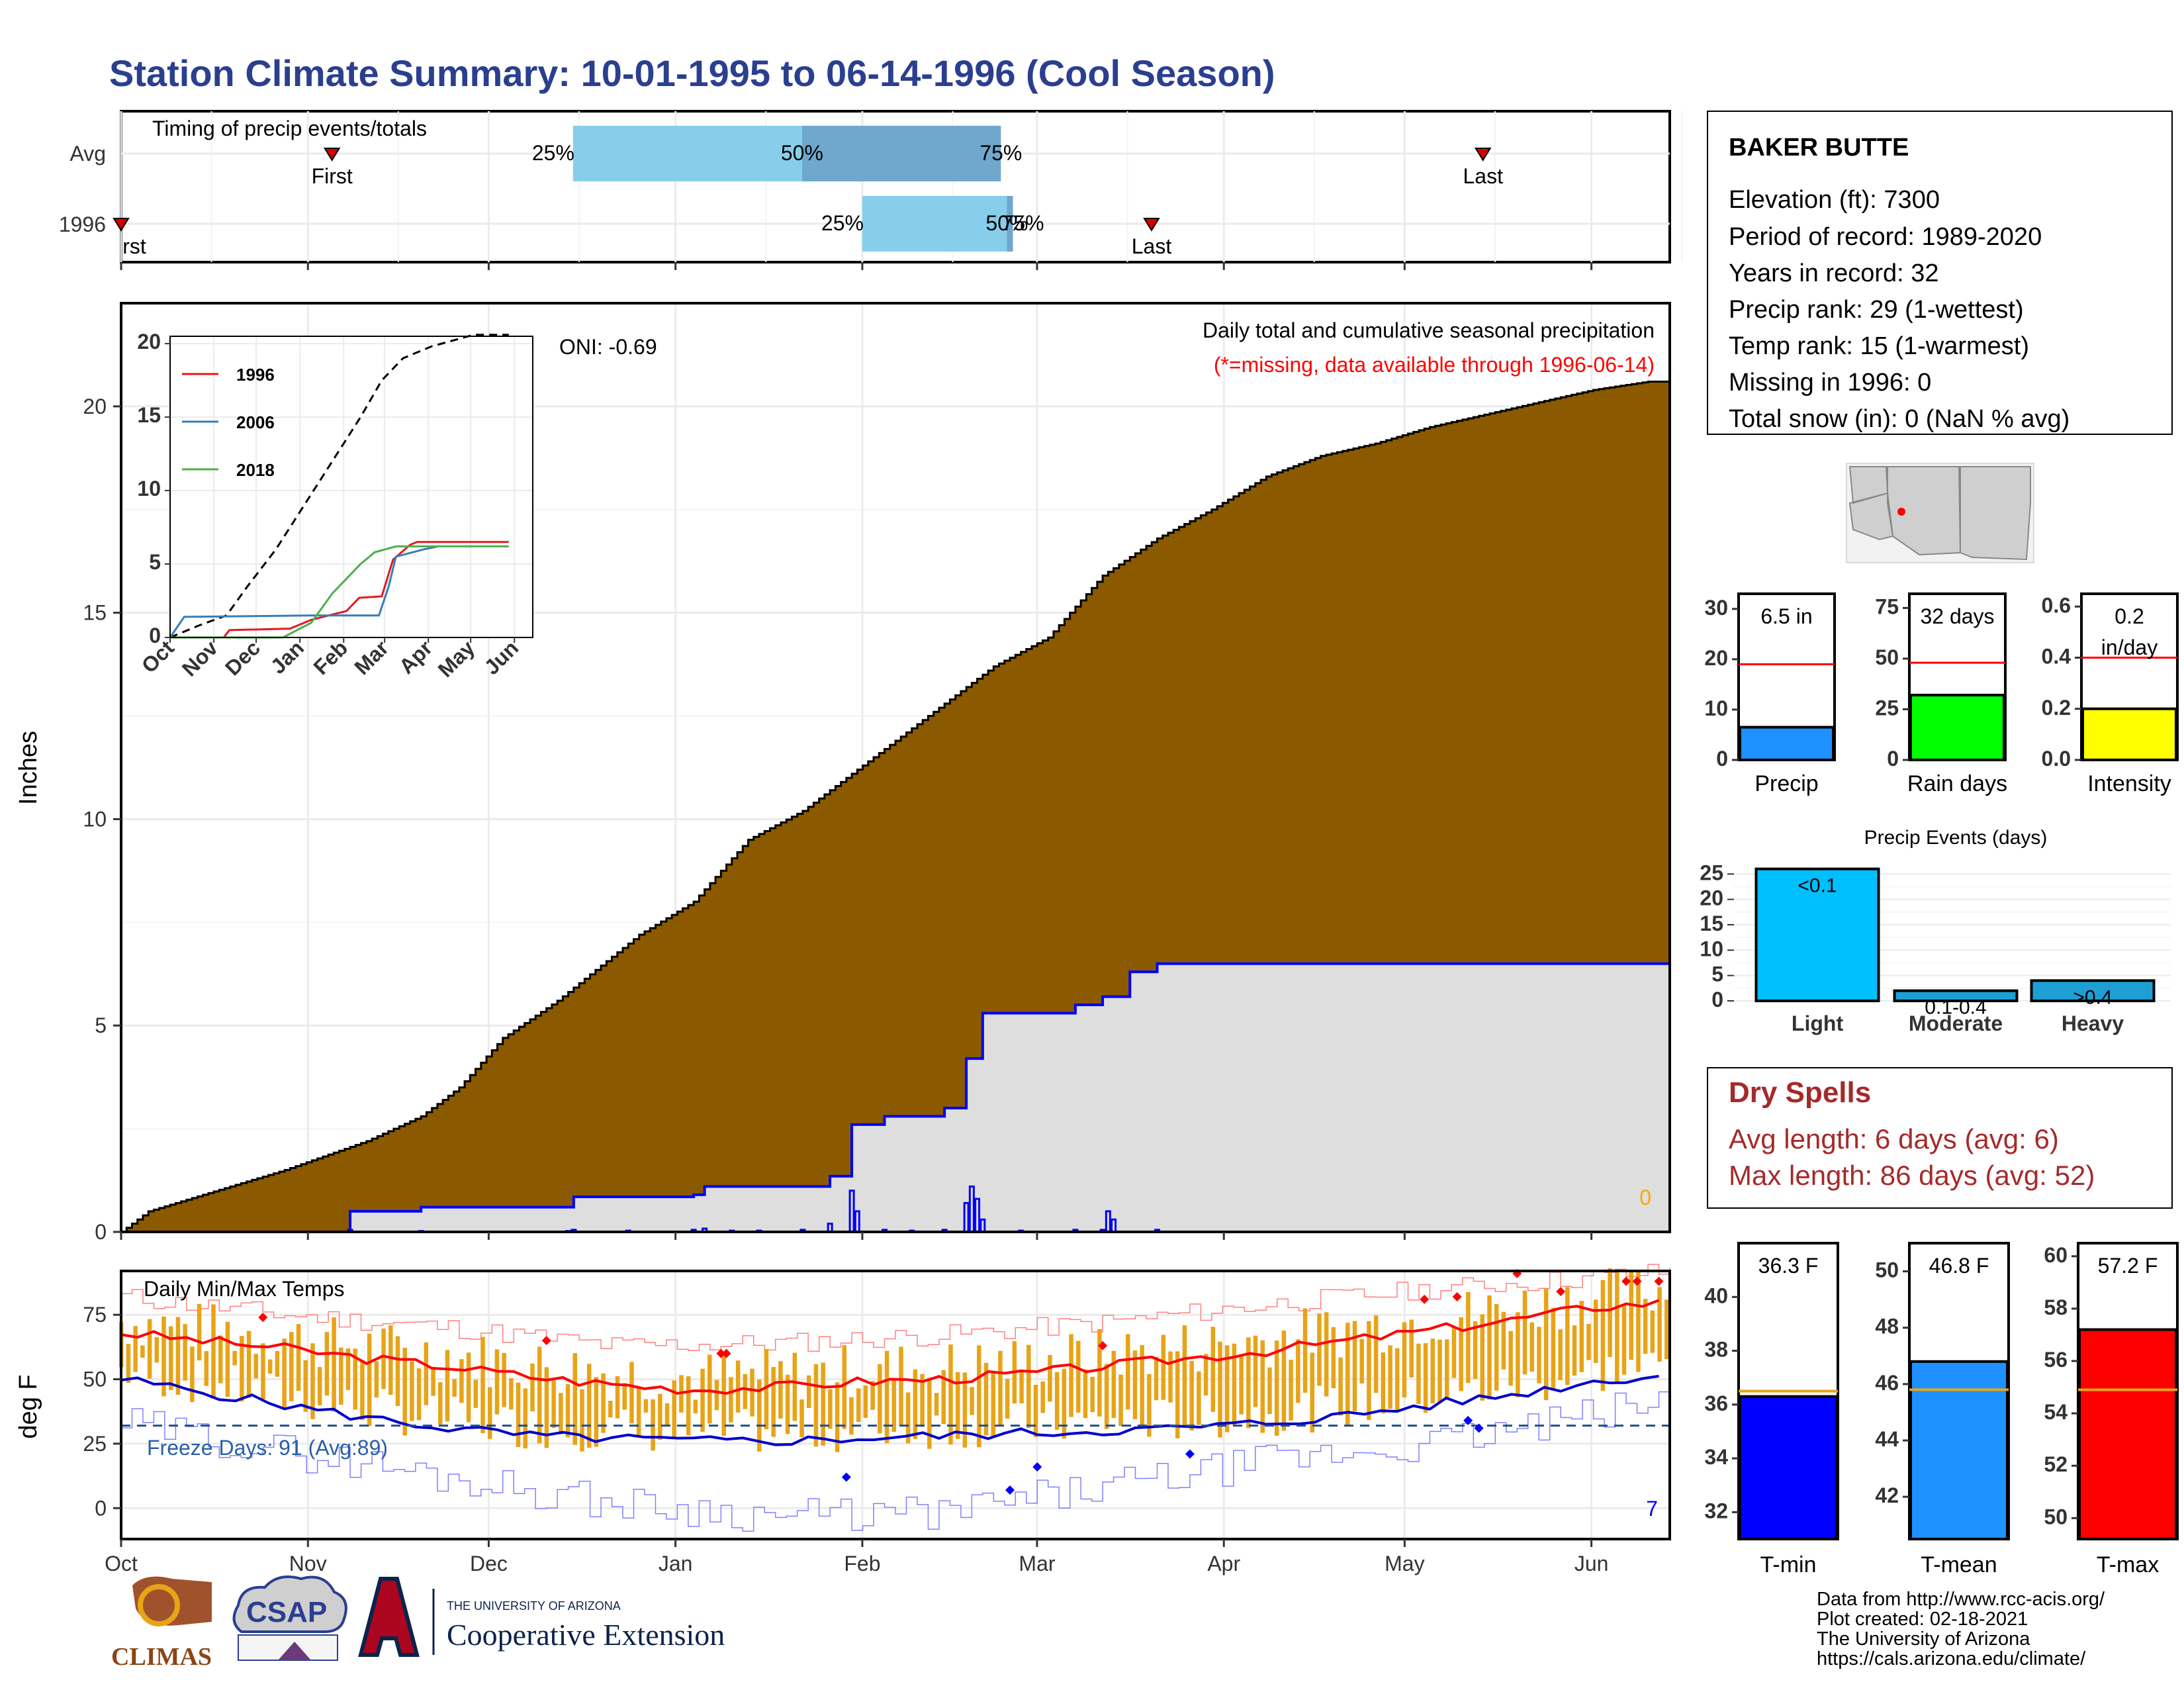  Describe the element at coordinates (1955, 1008) in the screenshot. I see `events-bar-label: 0.1-0.4` at that location.